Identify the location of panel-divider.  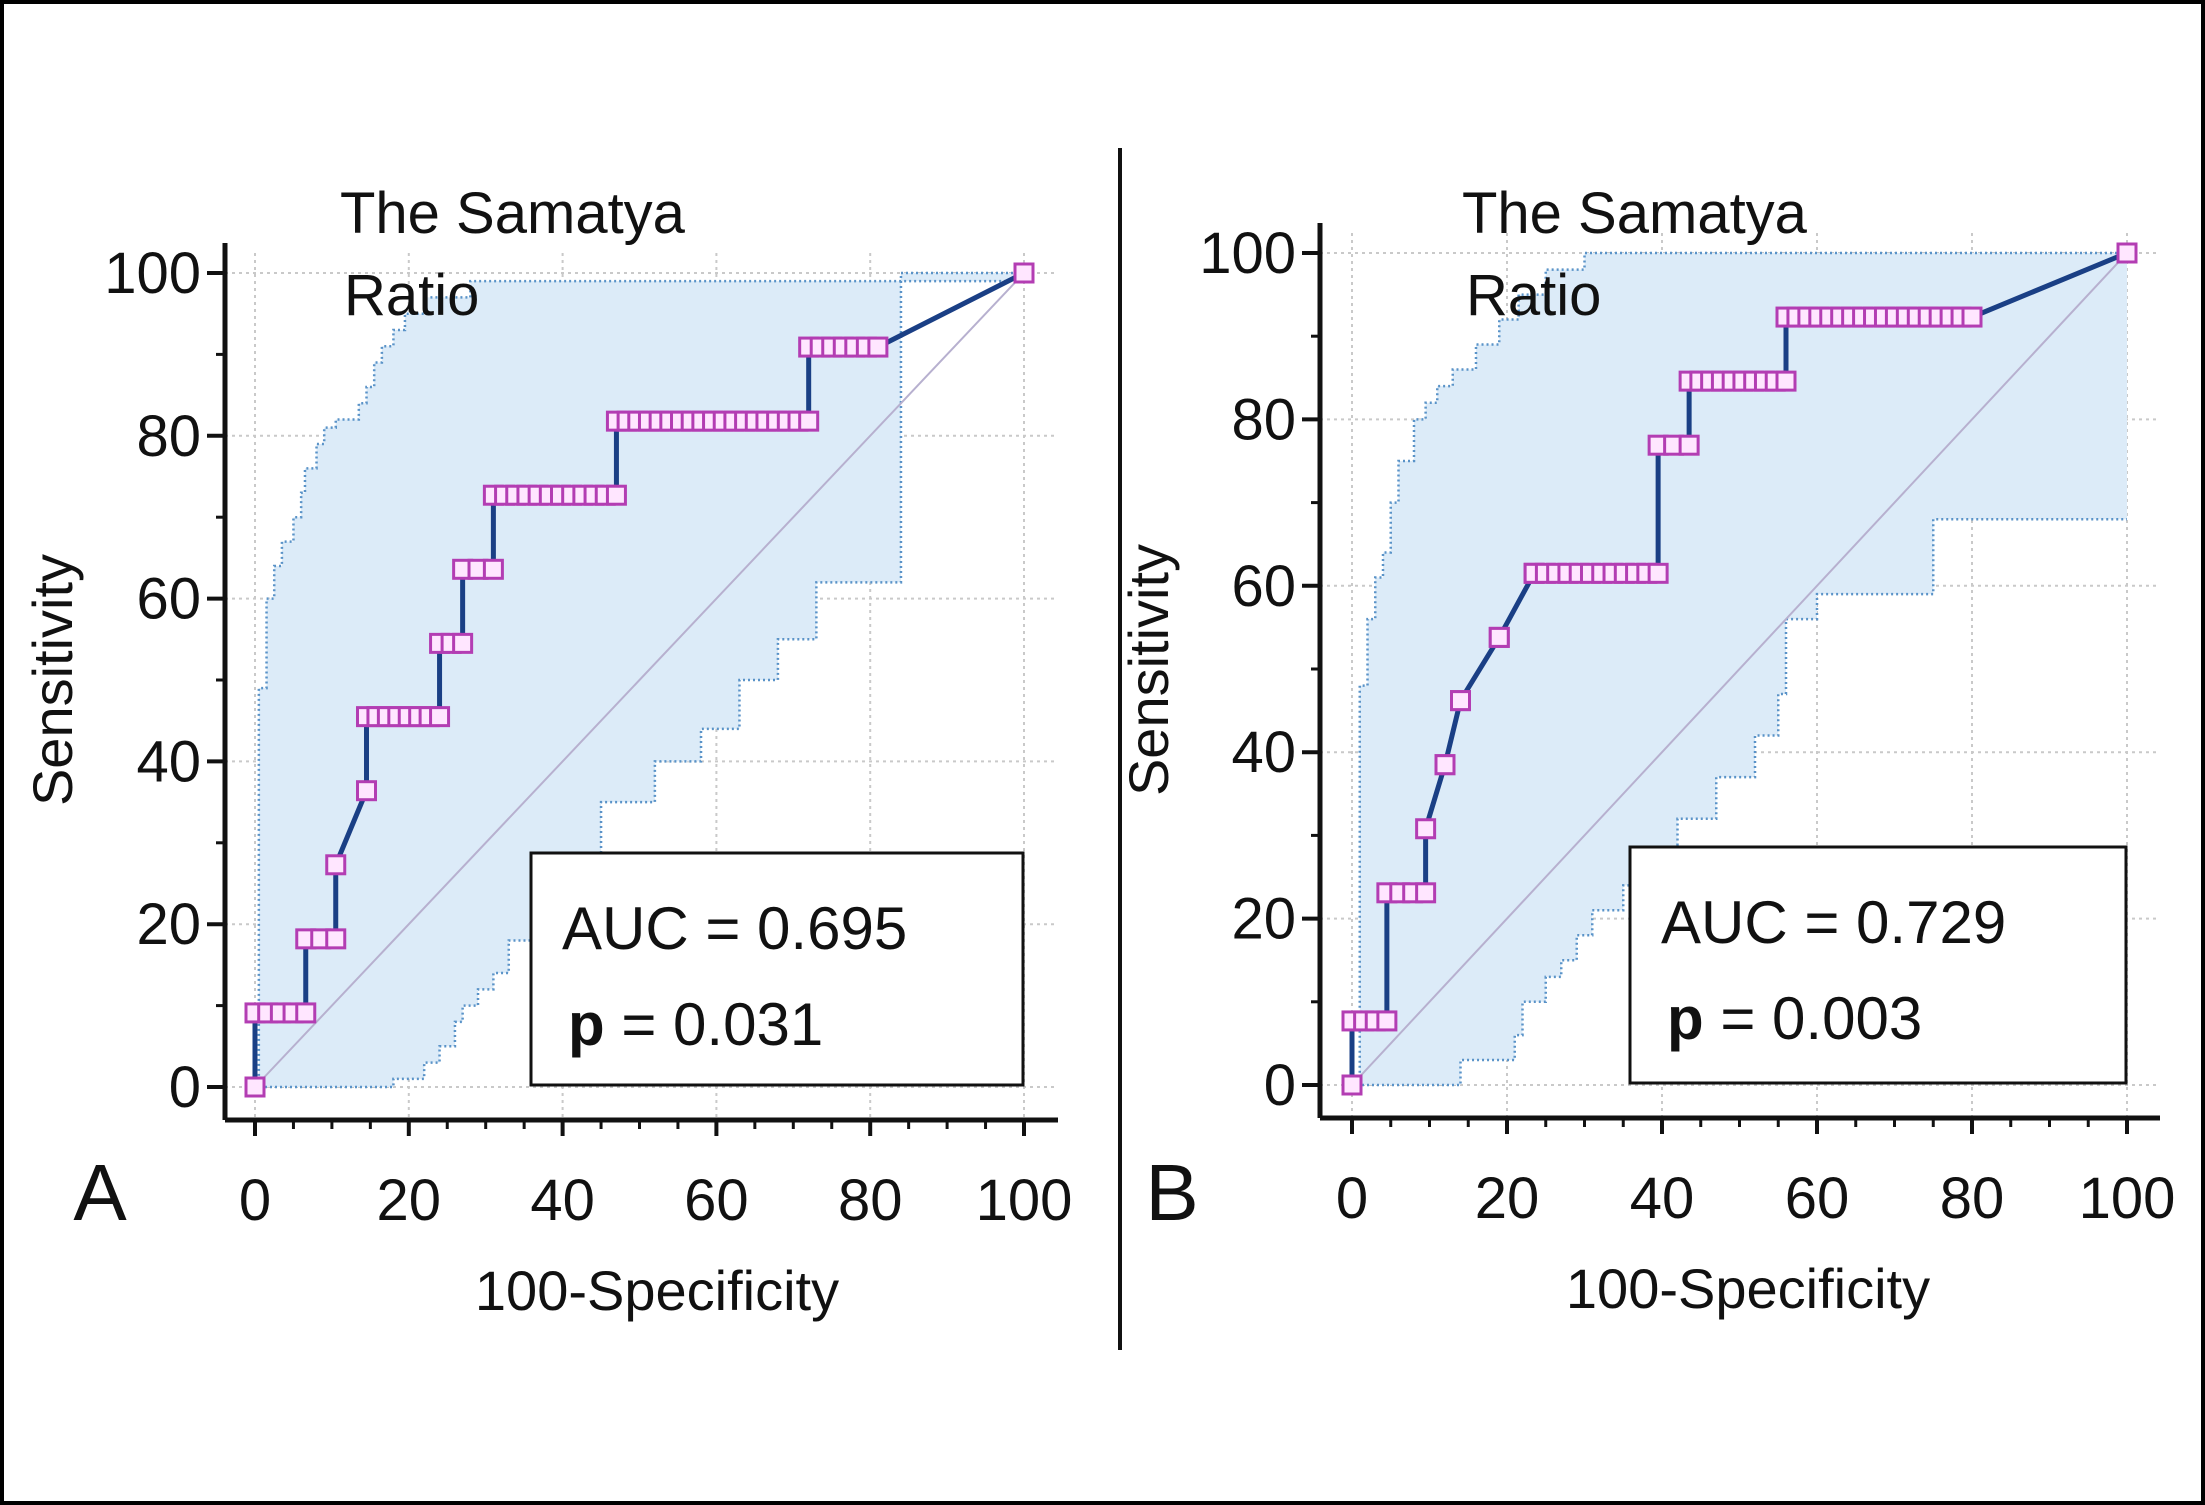
(1120, 749).